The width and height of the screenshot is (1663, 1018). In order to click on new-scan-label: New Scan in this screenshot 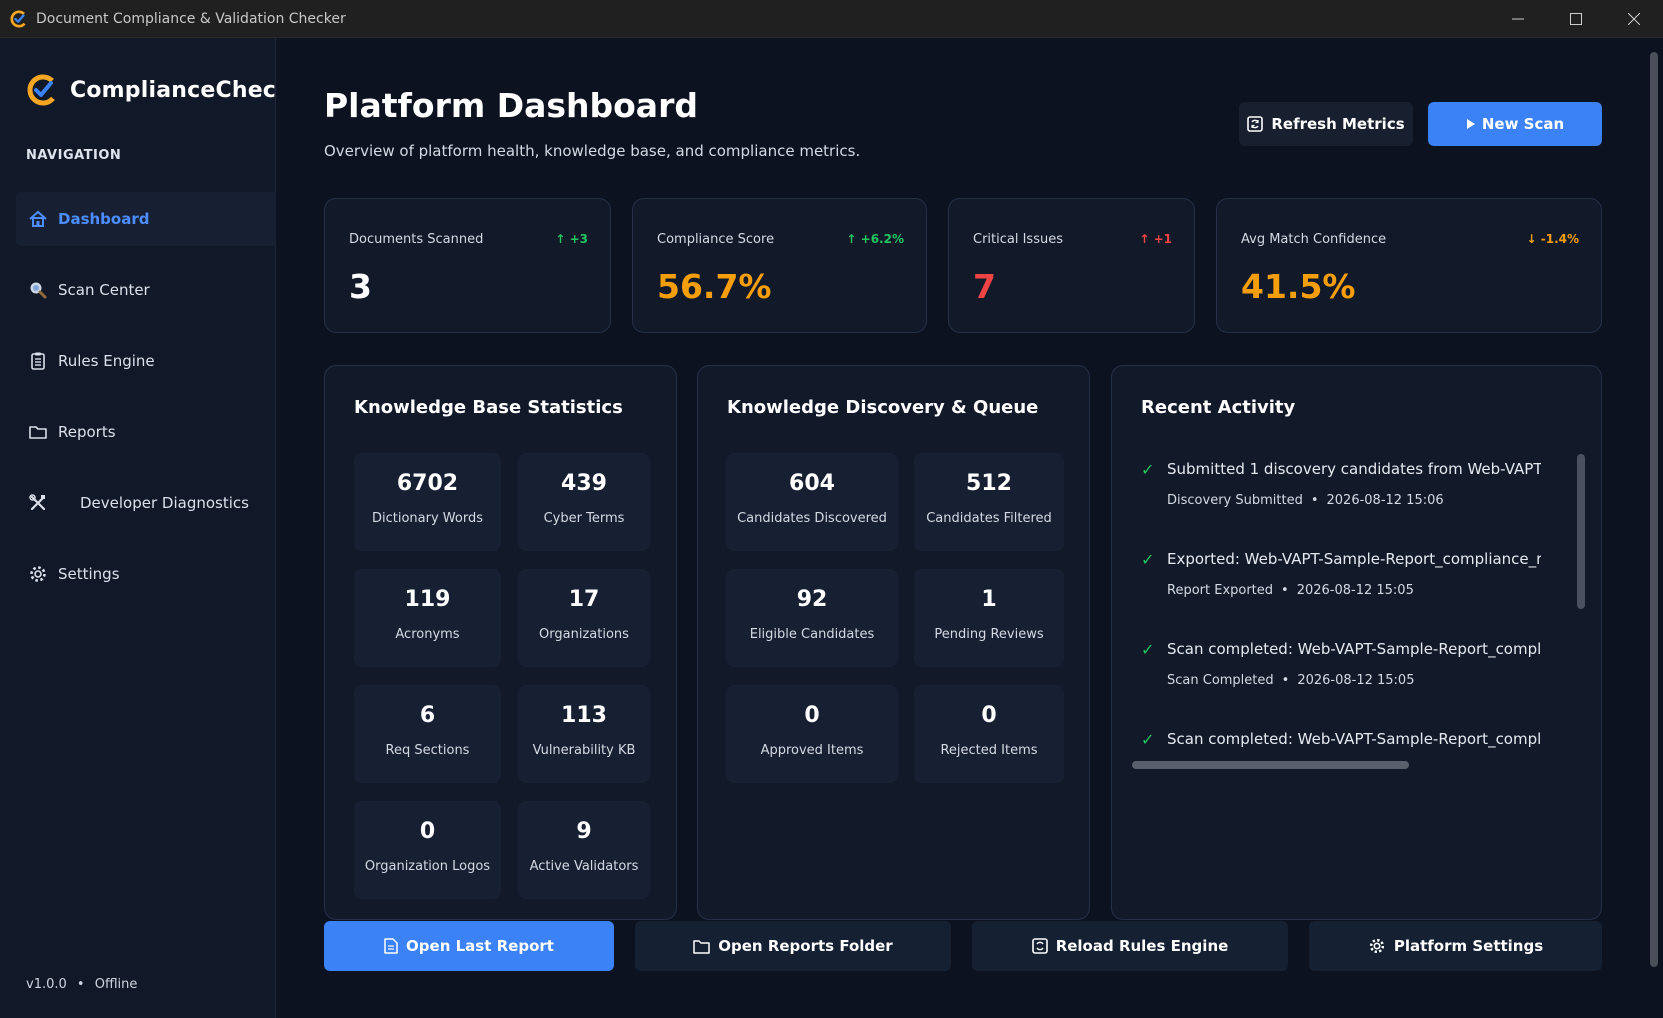, I will do `click(1523, 124)`.